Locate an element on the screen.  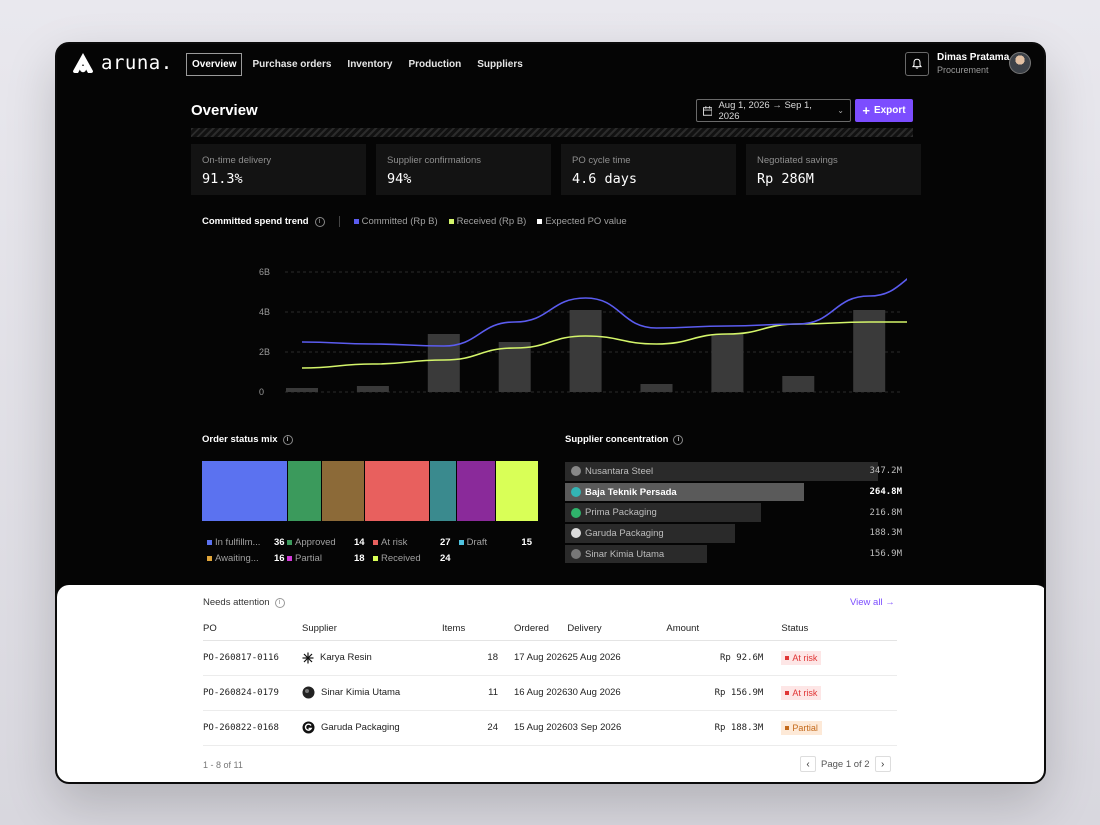
ordered-date: 17 Aug 2026 is located at coordinates (533, 658).